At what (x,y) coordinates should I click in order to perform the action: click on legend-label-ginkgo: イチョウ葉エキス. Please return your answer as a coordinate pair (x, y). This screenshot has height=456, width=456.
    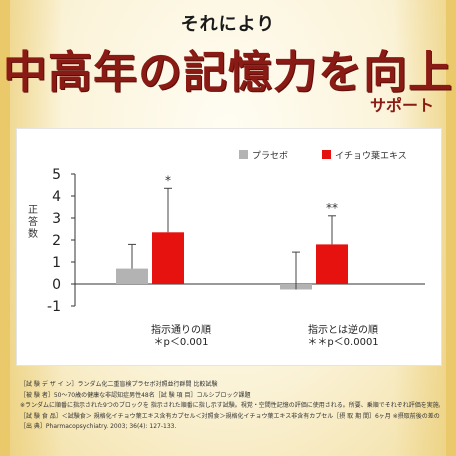
    Looking at the image, I should click on (371, 156).